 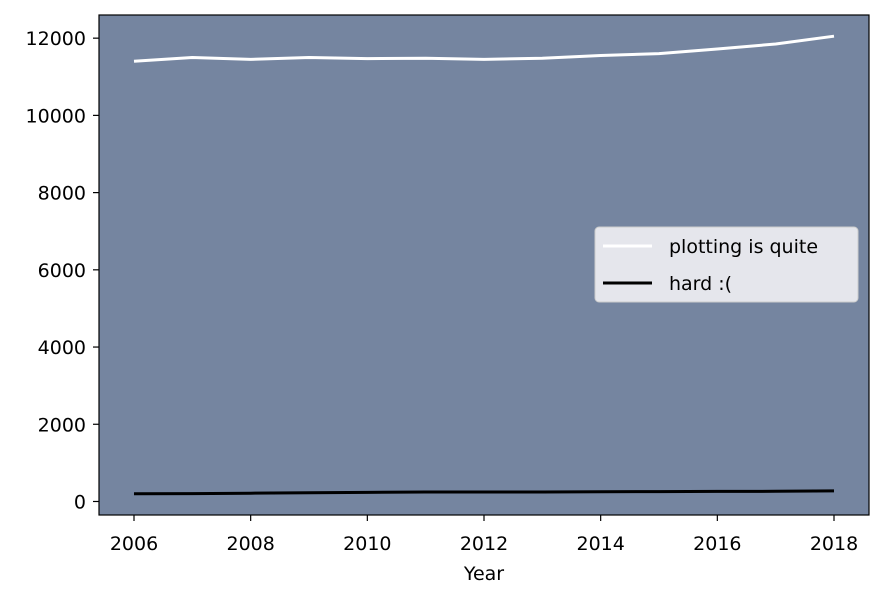 I want to click on x-tick-label: 2014, so click(x=600, y=544).